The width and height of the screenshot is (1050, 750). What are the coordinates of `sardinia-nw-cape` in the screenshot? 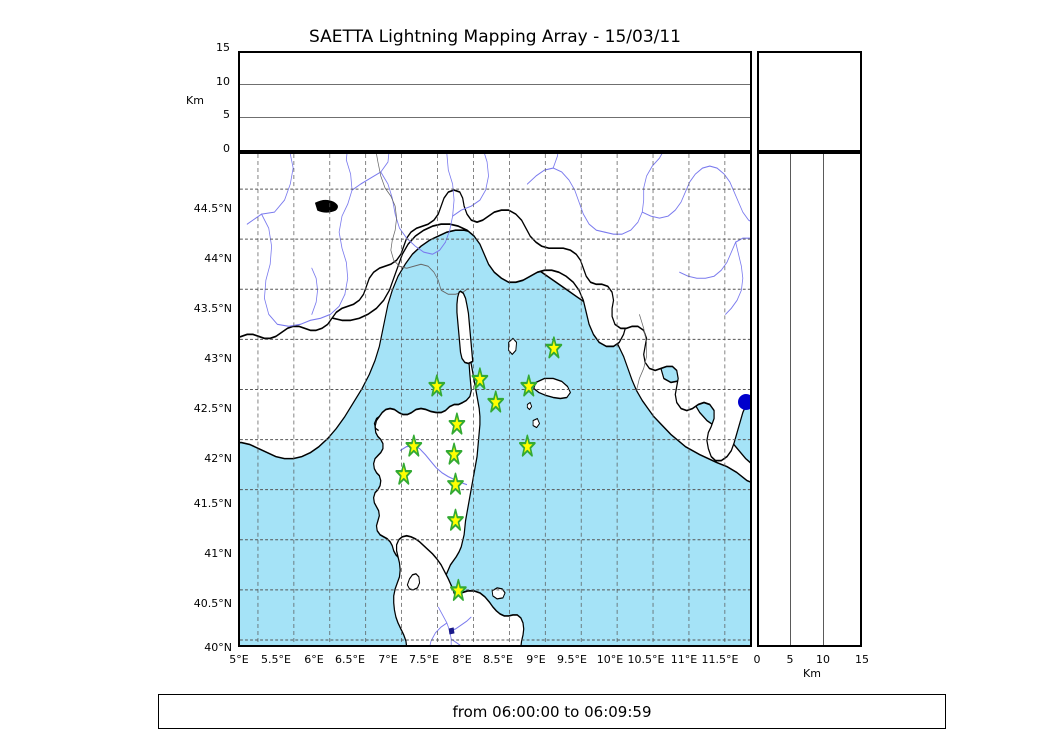 It's located at (413, 582).